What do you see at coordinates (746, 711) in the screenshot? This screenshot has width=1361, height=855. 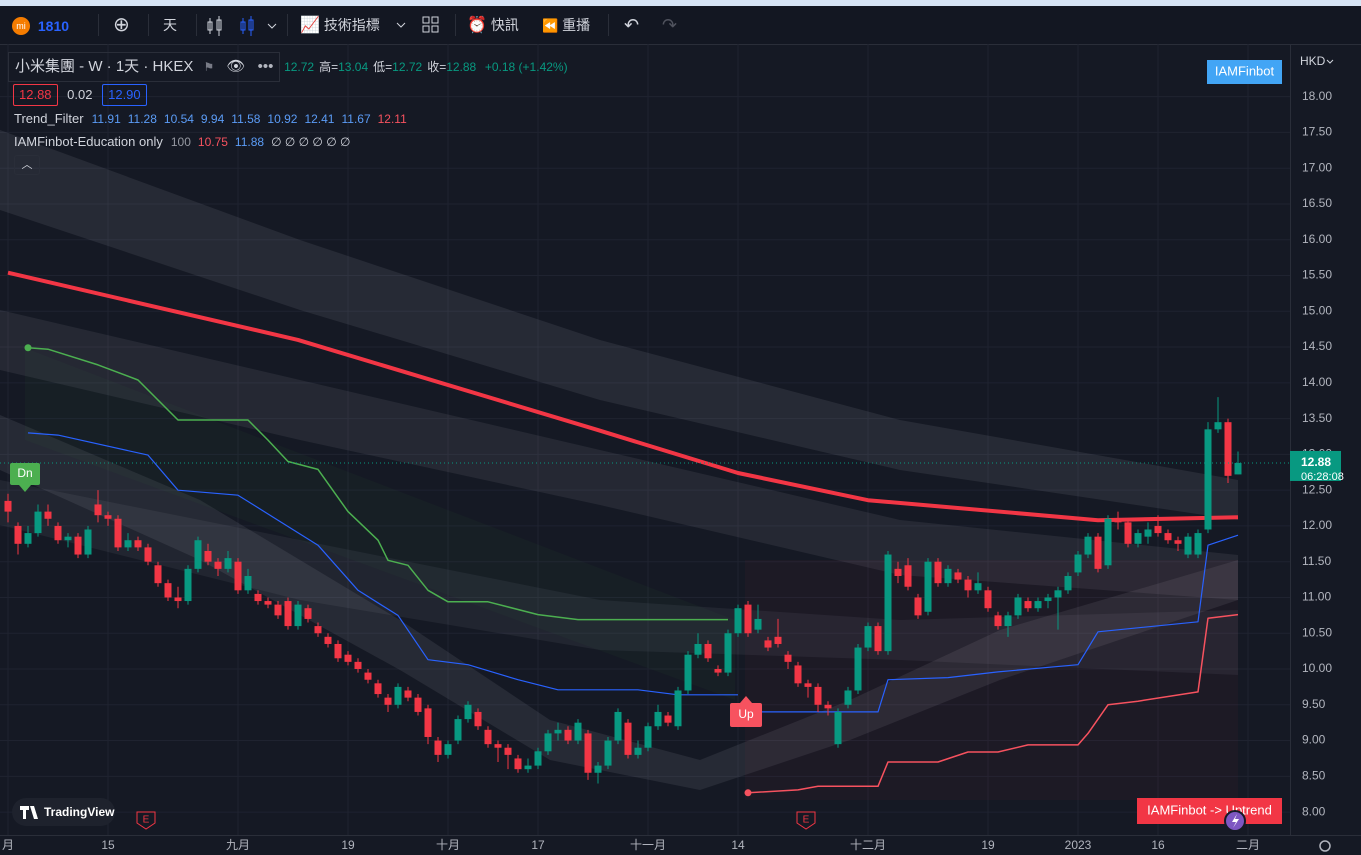 I see `up-signal: Up` at bounding box center [746, 711].